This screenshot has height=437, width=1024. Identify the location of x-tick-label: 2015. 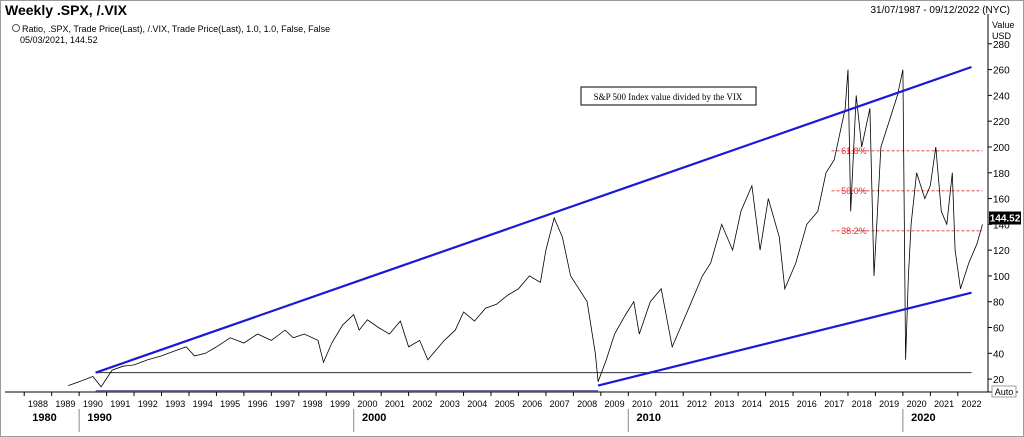
(779, 404).